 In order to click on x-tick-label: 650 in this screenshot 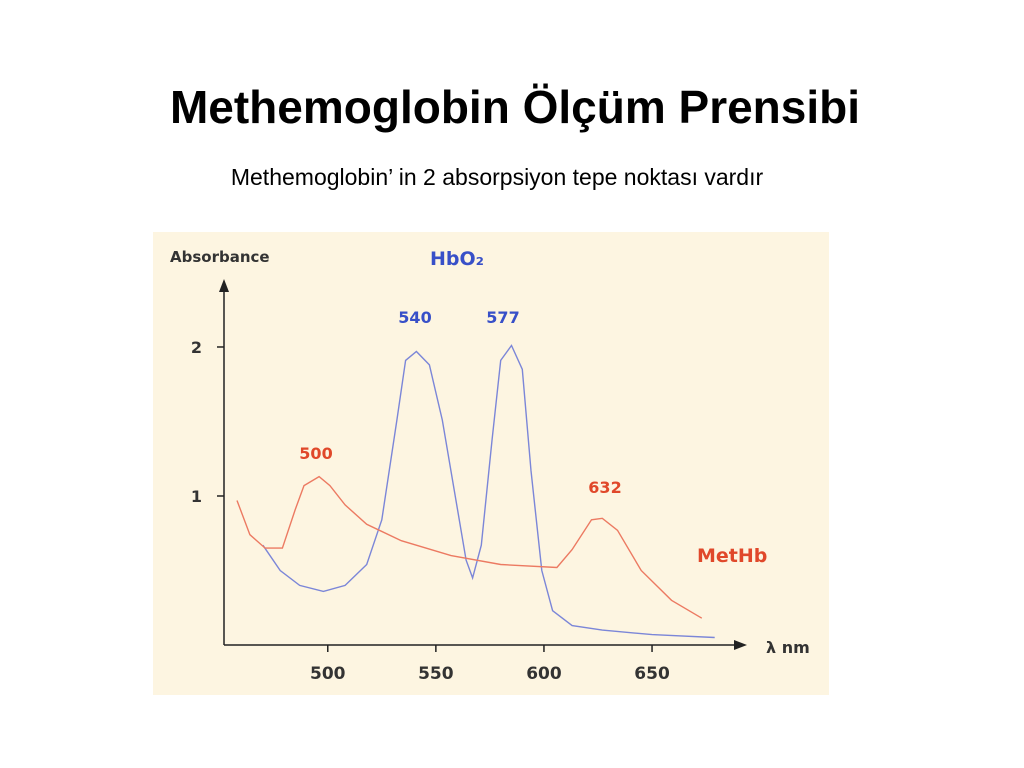, I will do `click(652, 674)`.